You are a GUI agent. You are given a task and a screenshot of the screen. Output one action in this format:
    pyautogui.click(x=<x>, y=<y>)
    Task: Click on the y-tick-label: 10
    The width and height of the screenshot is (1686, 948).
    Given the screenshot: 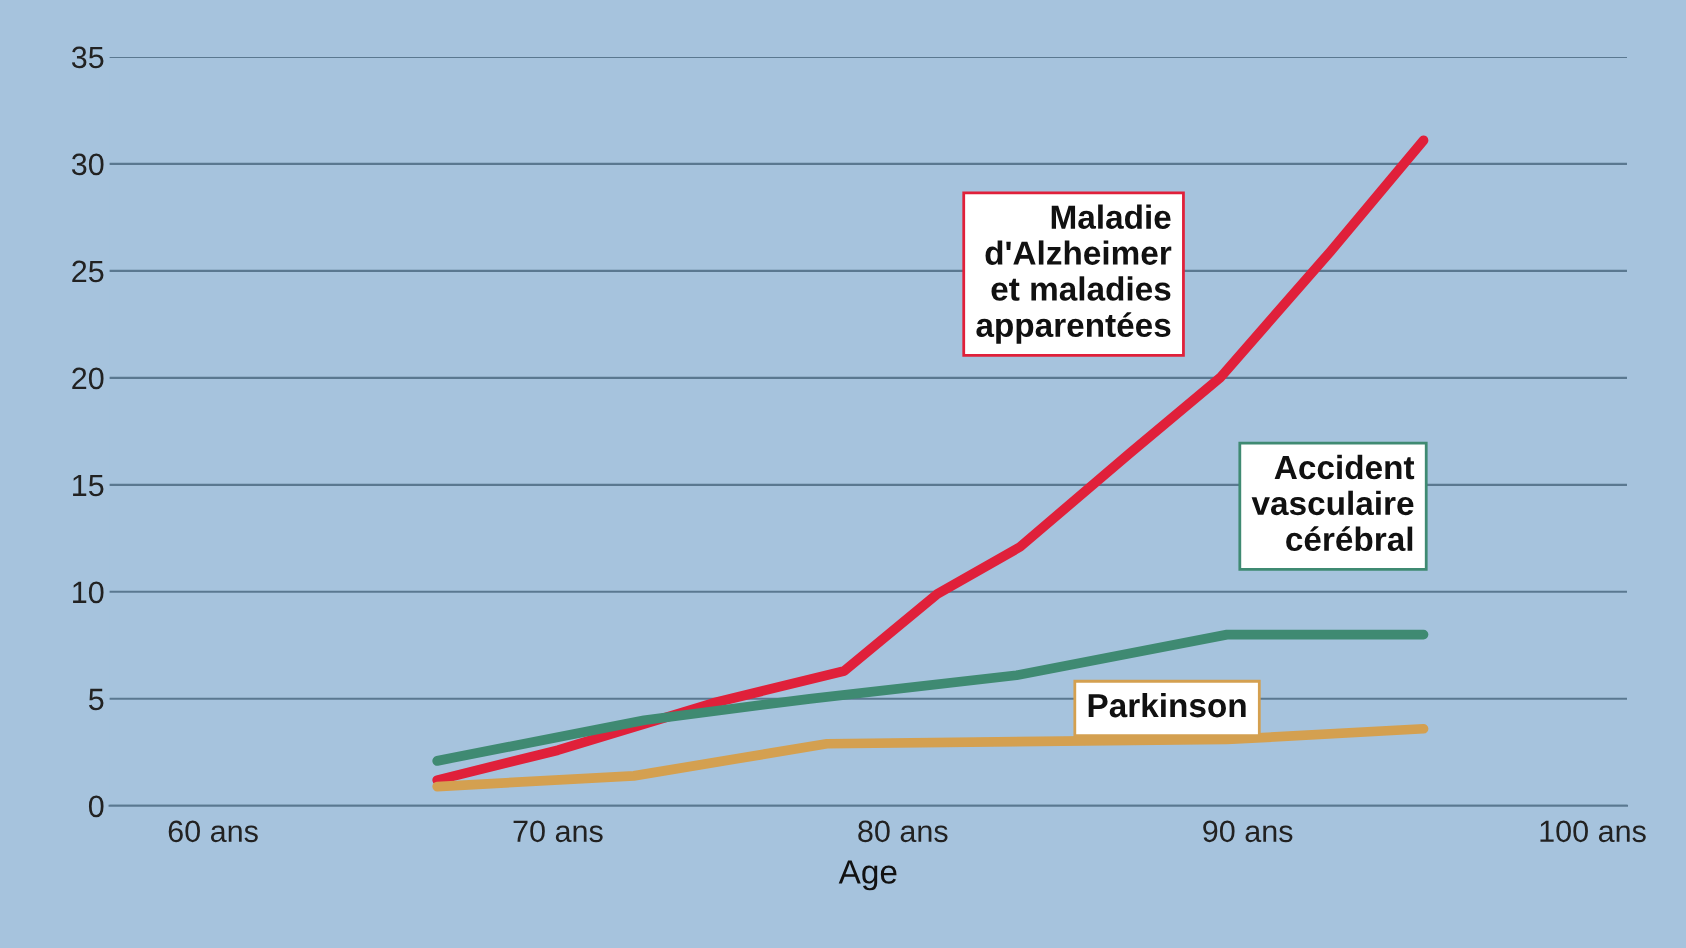 What is the action you would take?
    pyautogui.click(x=88, y=592)
    